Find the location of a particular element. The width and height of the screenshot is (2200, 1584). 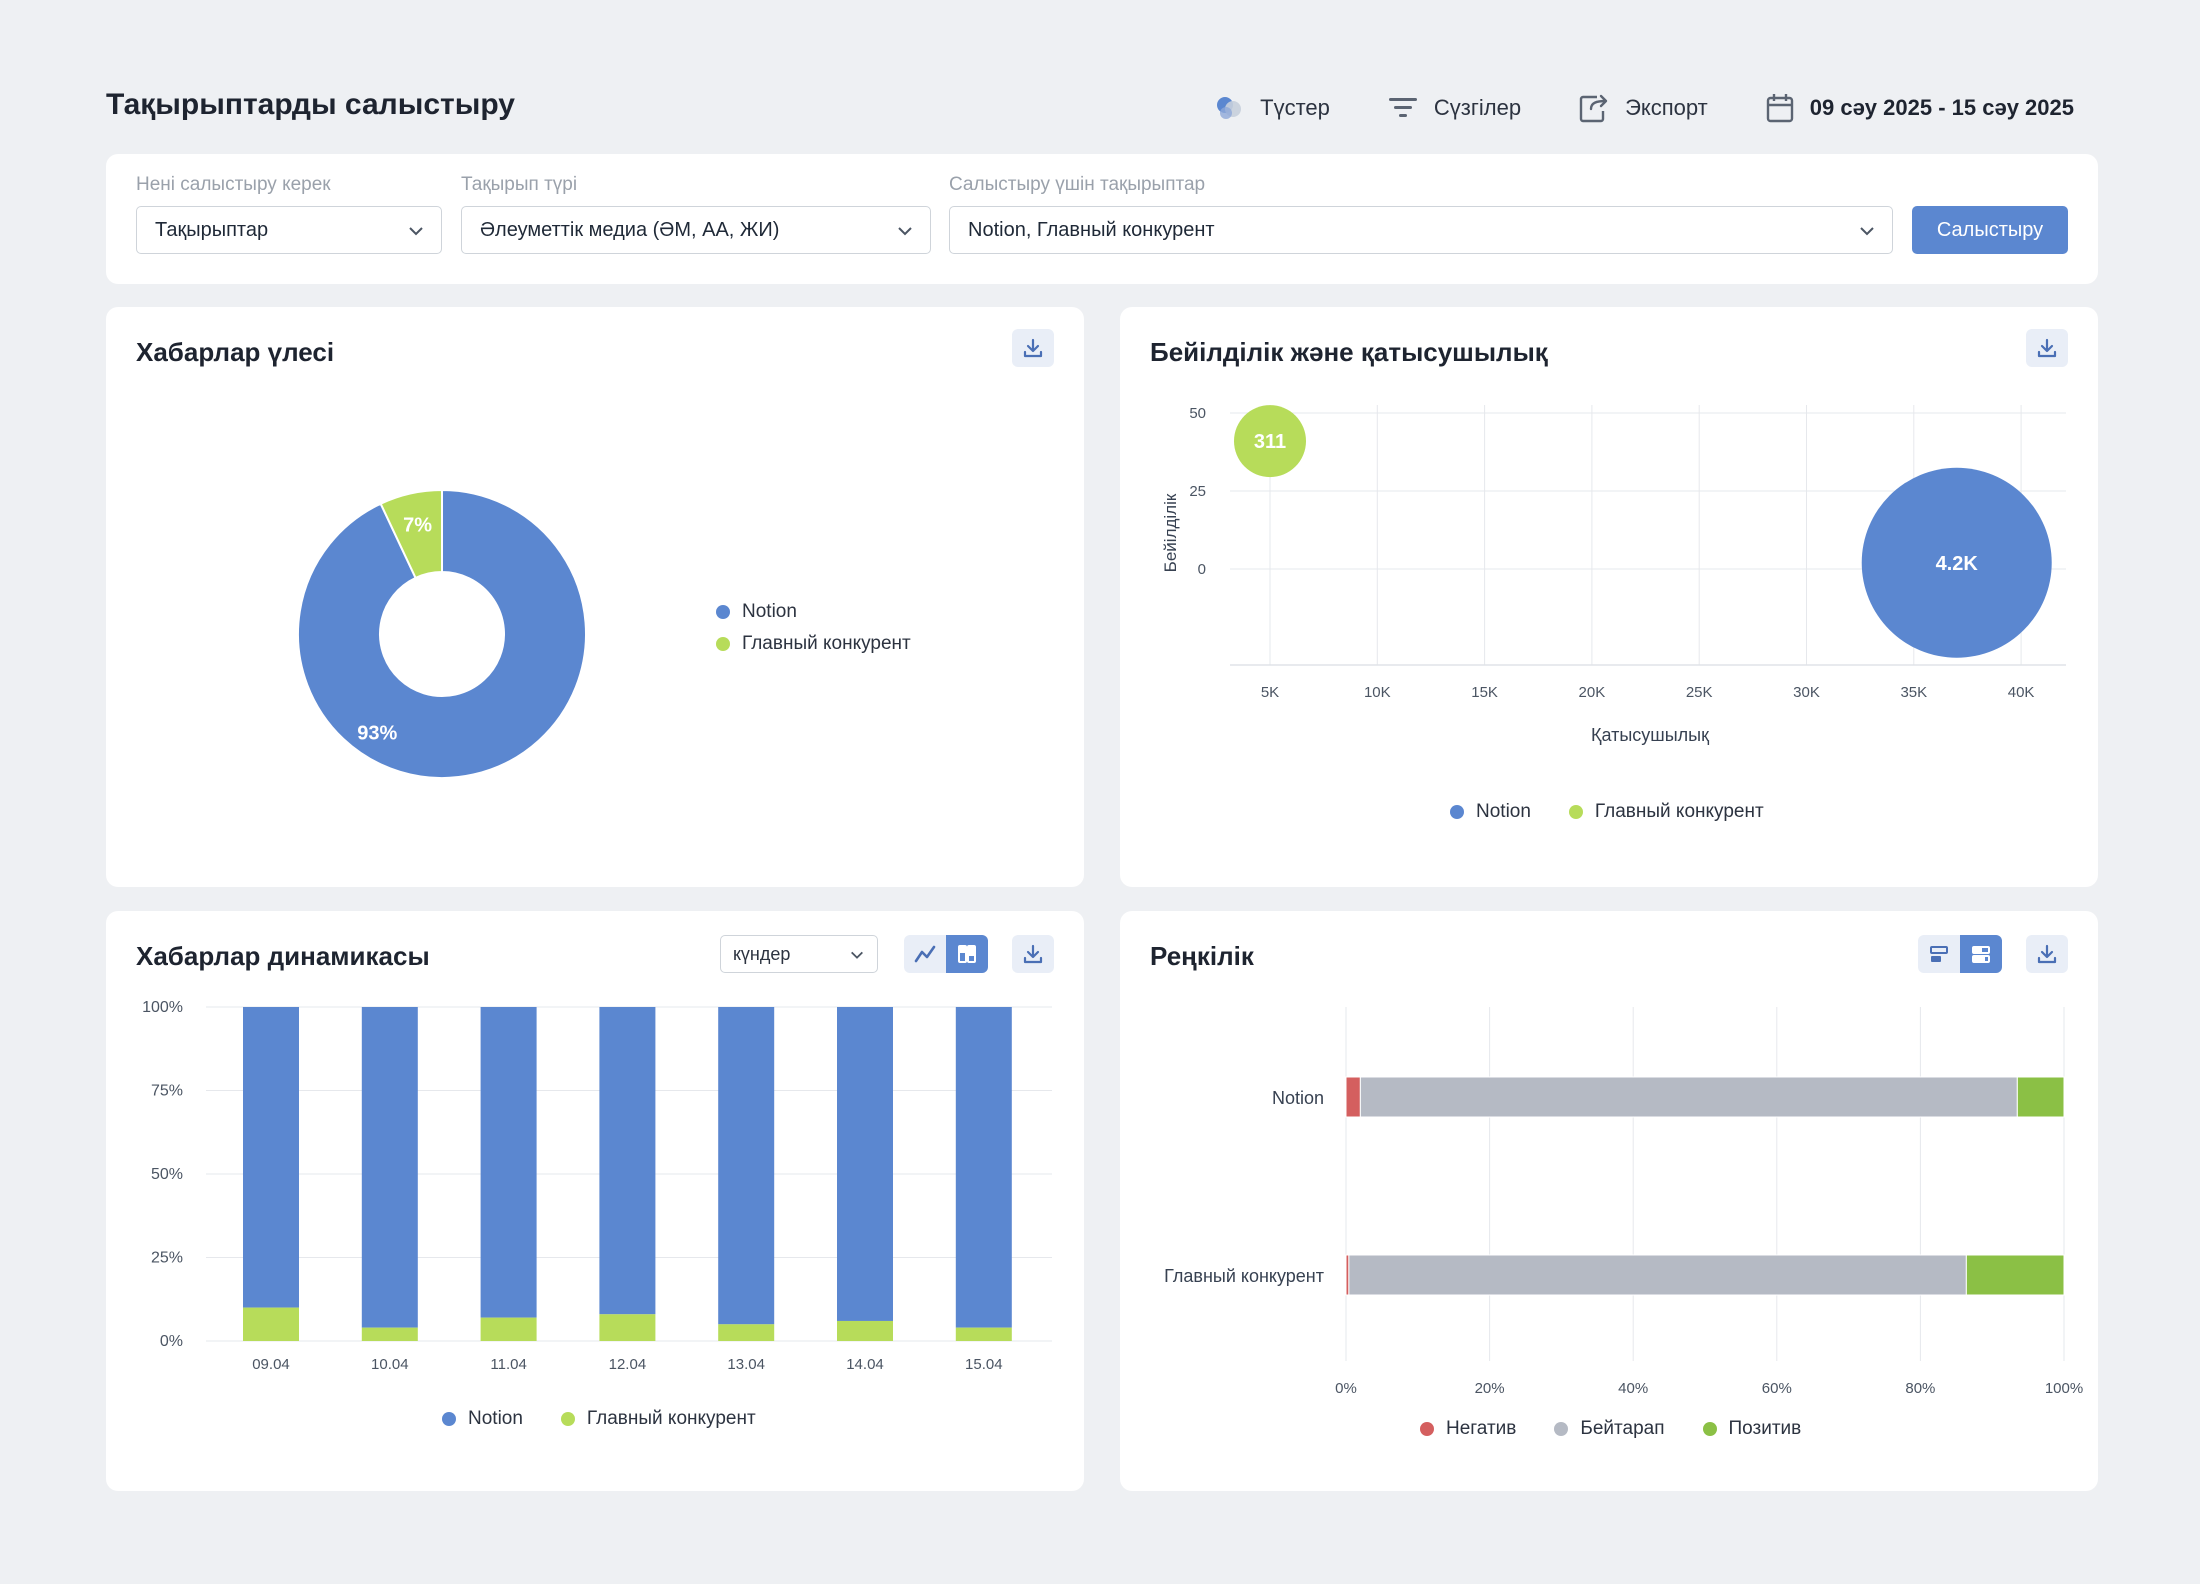

x-tick-label: 20% is located at coordinates (1490, 1388).